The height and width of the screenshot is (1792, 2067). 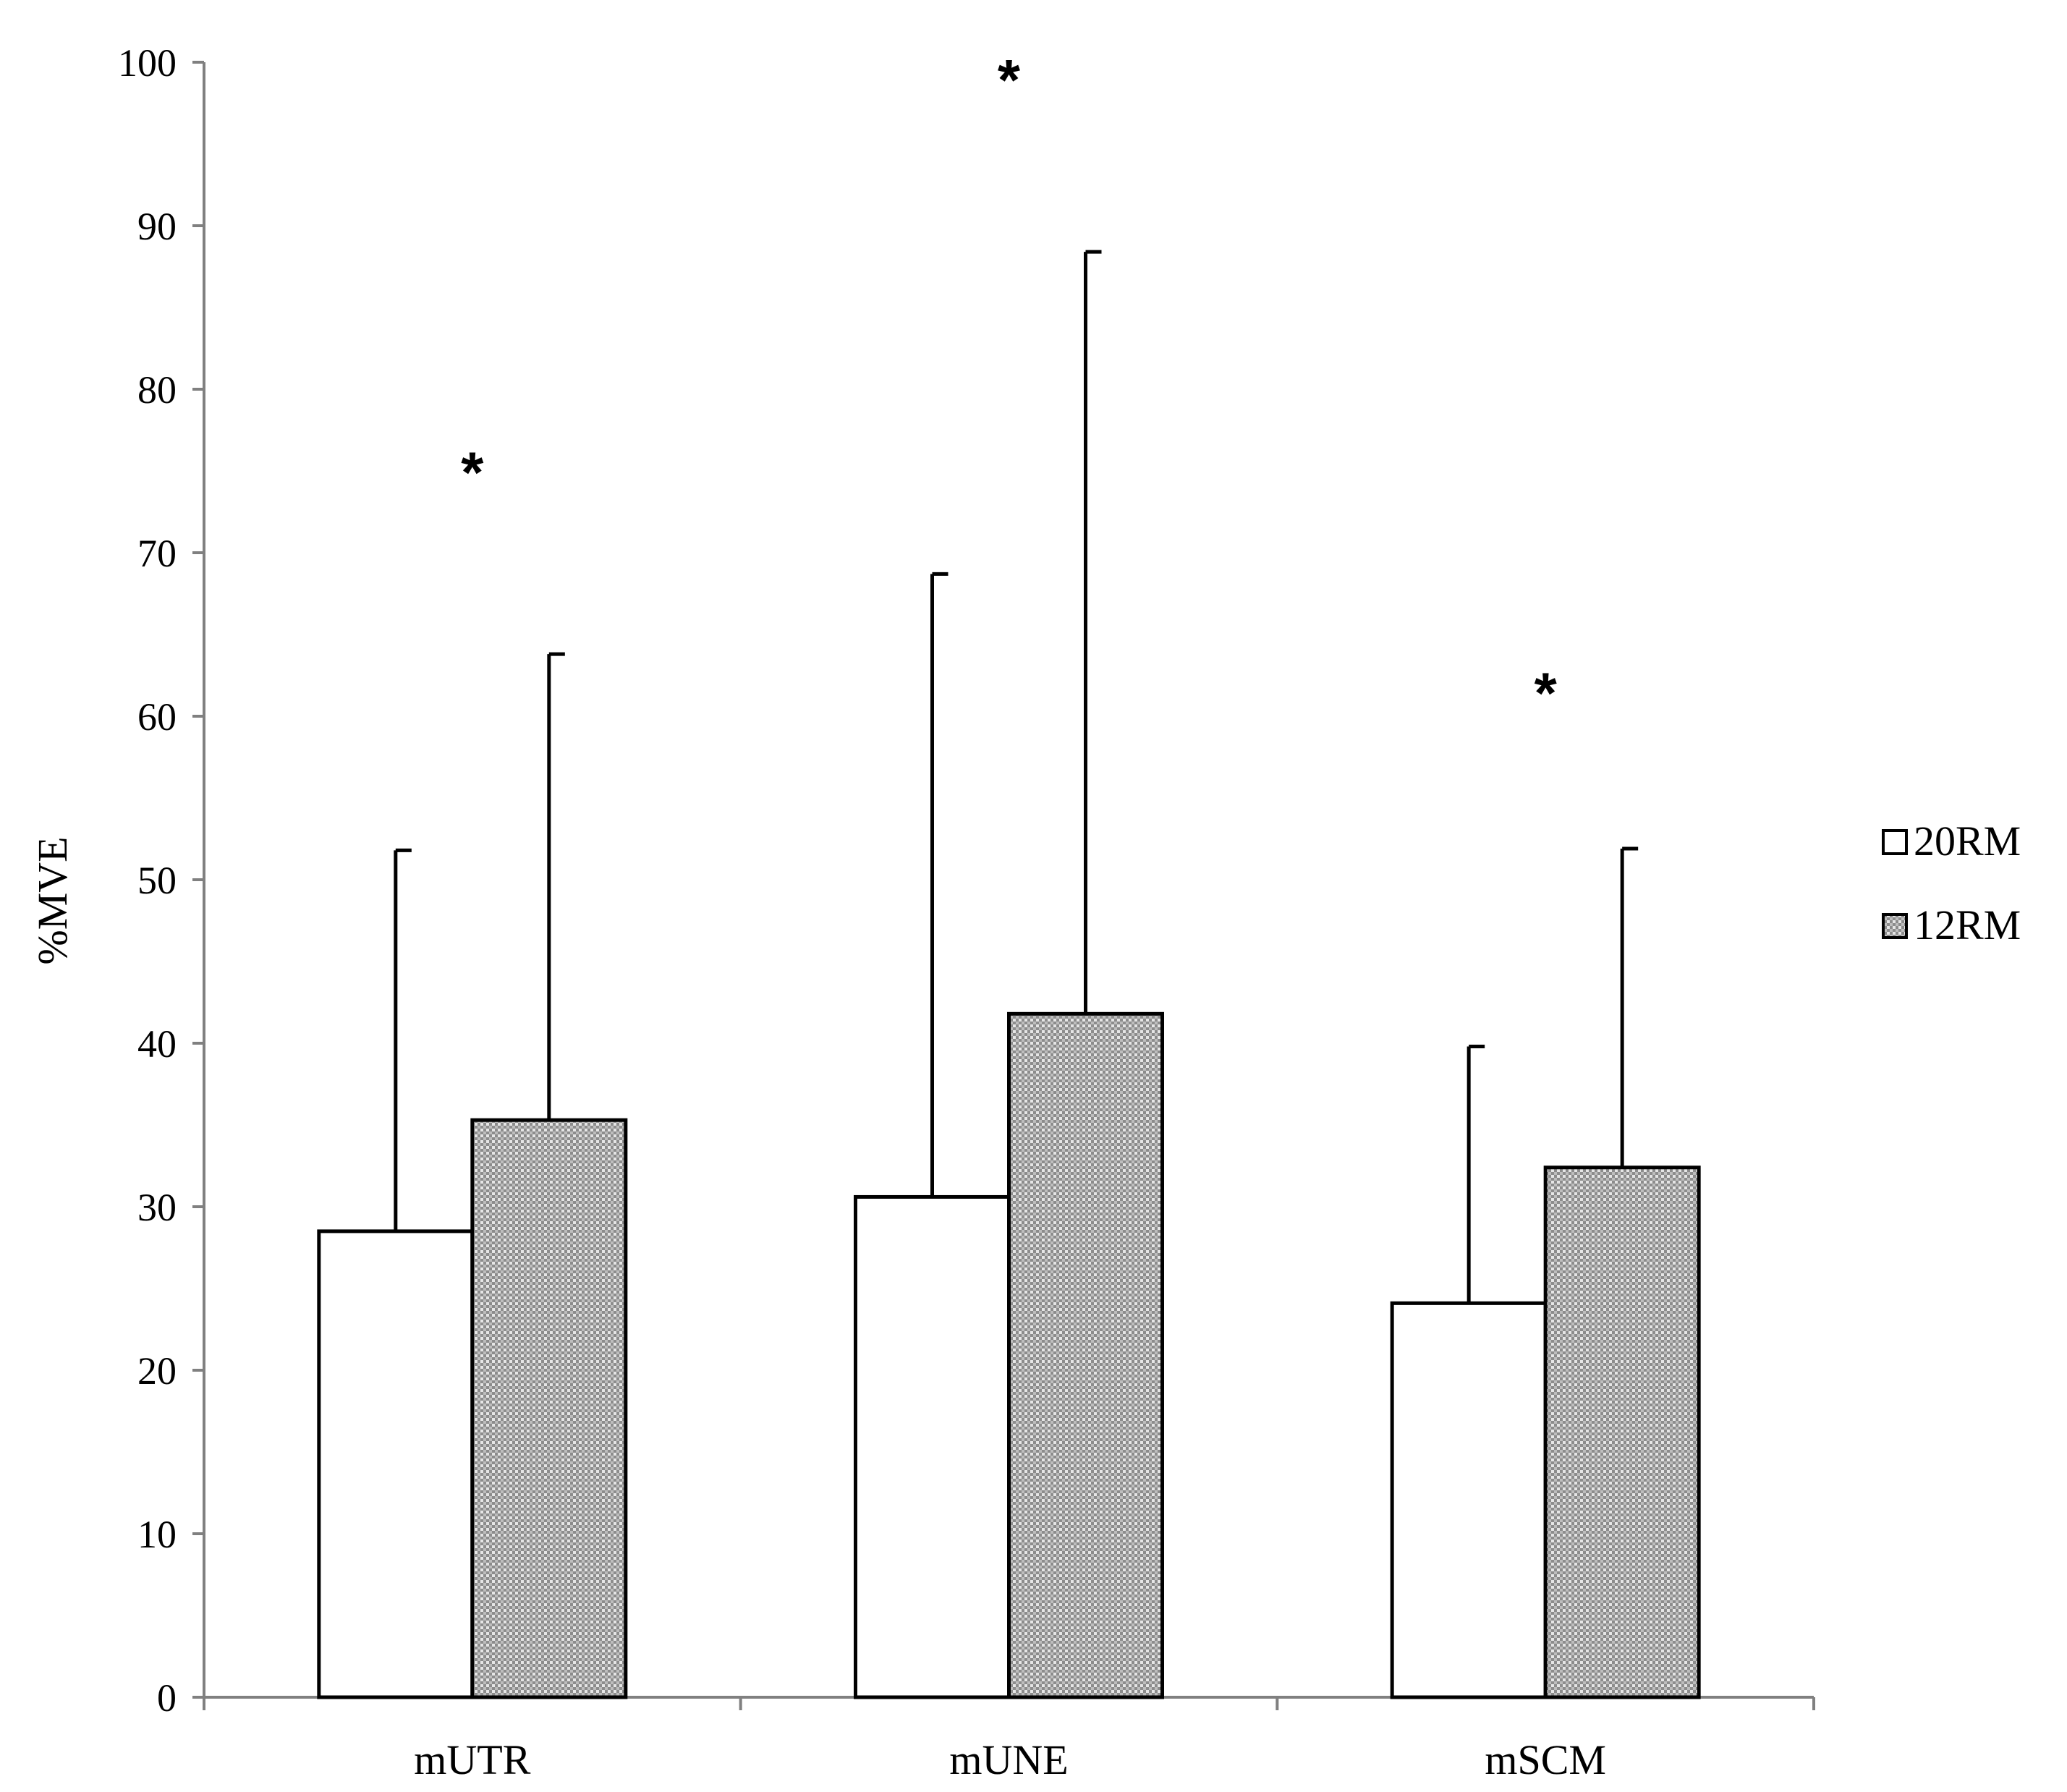 I want to click on y-tick-label: 50, so click(x=157, y=880).